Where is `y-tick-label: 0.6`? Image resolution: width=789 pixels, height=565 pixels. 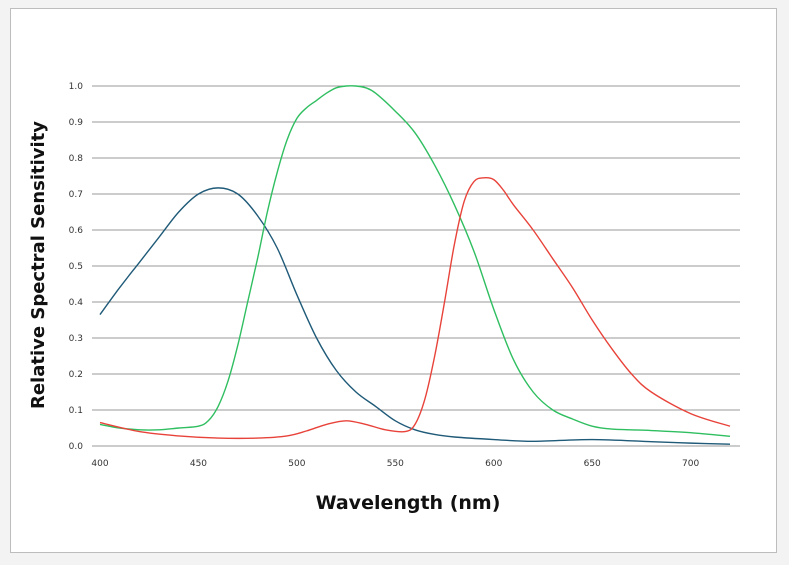
y-tick-label: 0.6 is located at coordinates (76, 231).